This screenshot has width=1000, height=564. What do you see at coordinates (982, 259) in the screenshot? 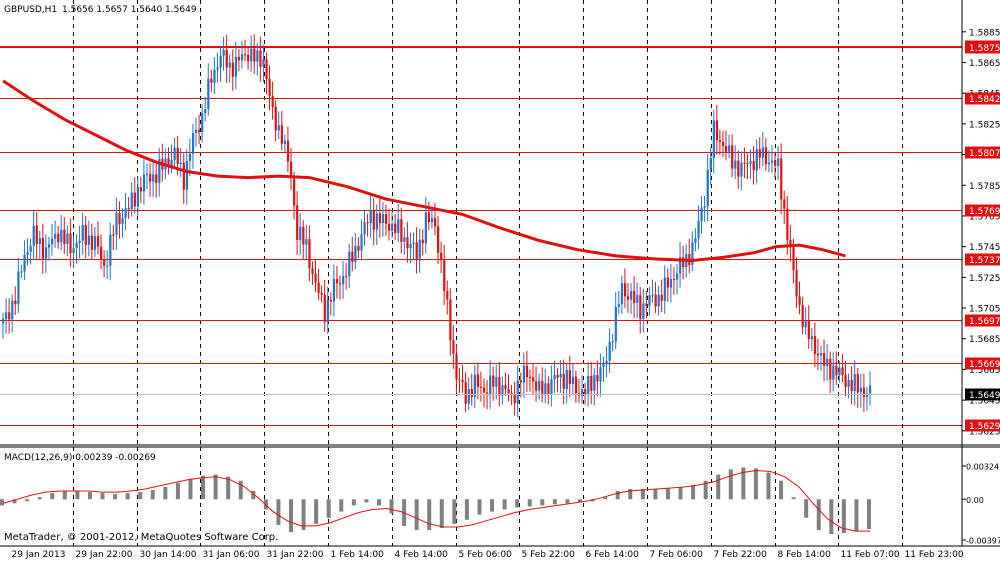
I see `level-badge-box` at bounding box center [982, 259].